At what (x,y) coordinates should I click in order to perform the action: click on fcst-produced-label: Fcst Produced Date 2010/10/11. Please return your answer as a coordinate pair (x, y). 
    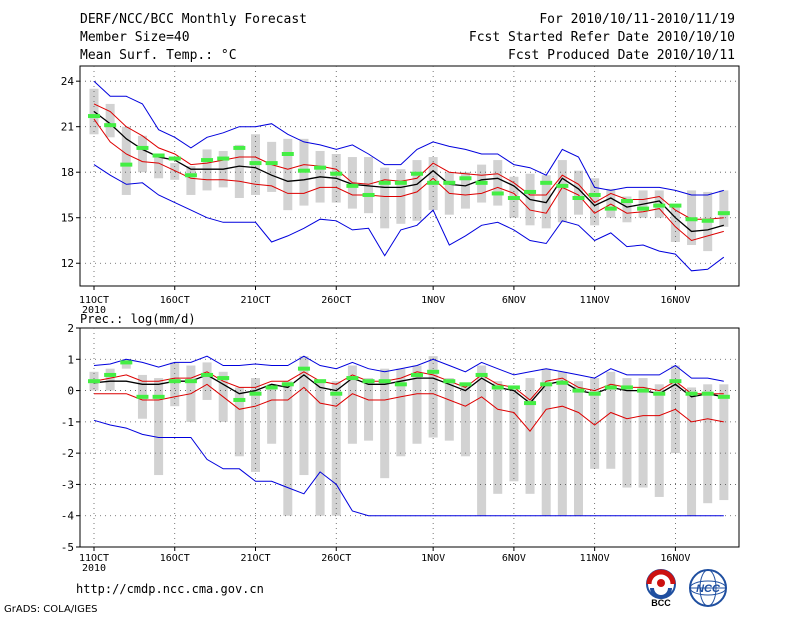
    Looking at the image, I should click on (621, 55).